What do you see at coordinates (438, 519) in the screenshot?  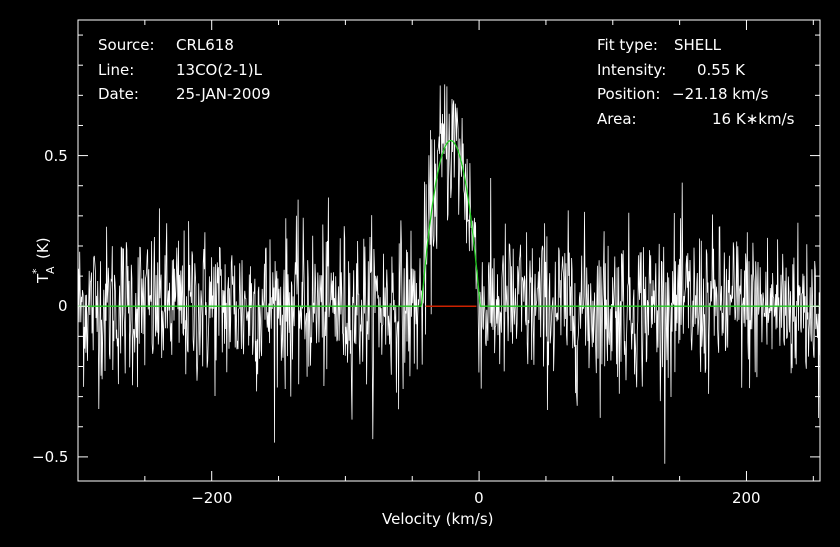 I see `x-axis-title: Velocity (km/s)` at bounding box center [438, 519].